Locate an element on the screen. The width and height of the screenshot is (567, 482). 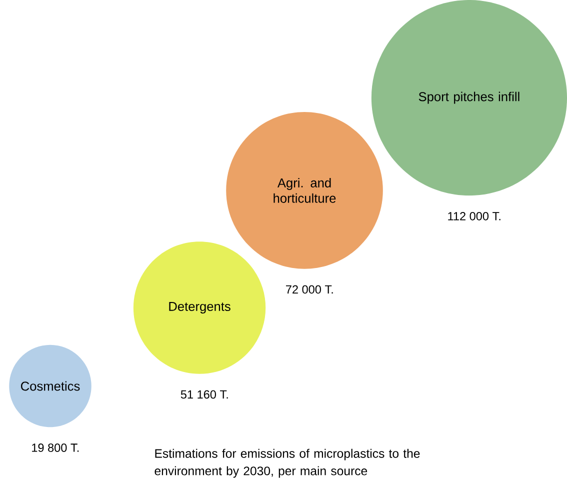
category-label: Agri. and horticulture is located at coordinates (305, 190).